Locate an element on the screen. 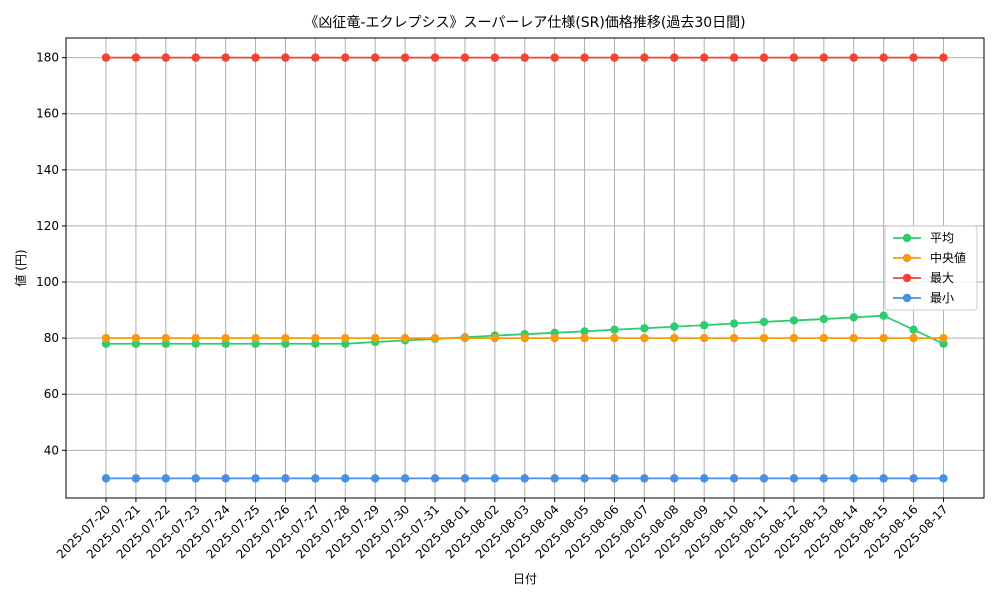 Image resolution: width=1000 pixels, height=600 pixels. x-axis-title: 日付 is located at coordinates (525, 579).